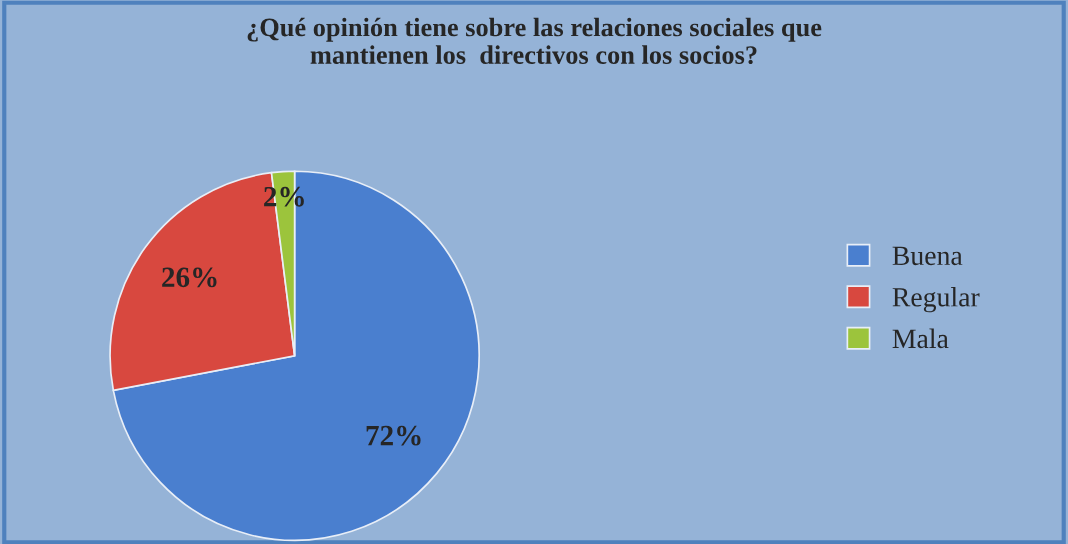  Describe the element at coordinates (189, 277) in the screenshot. I see `data-label: 26%` at that location.